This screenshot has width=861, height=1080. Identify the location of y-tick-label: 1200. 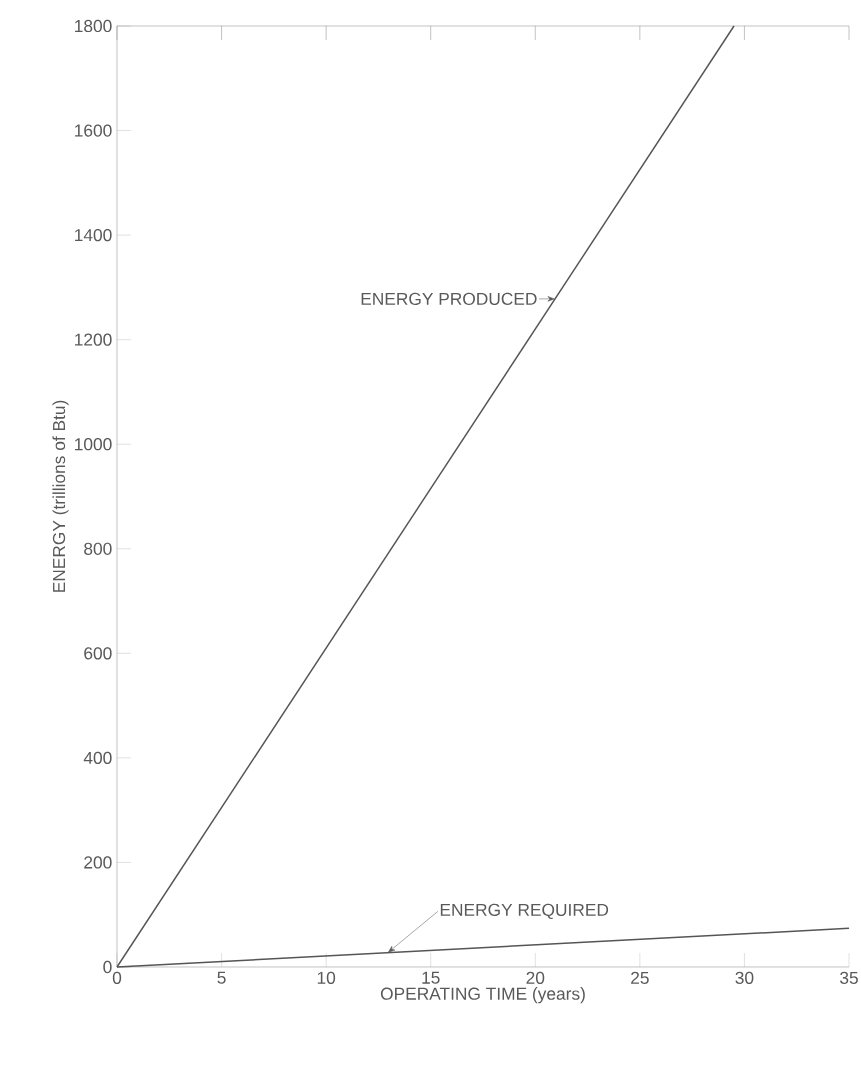
(93, 339).